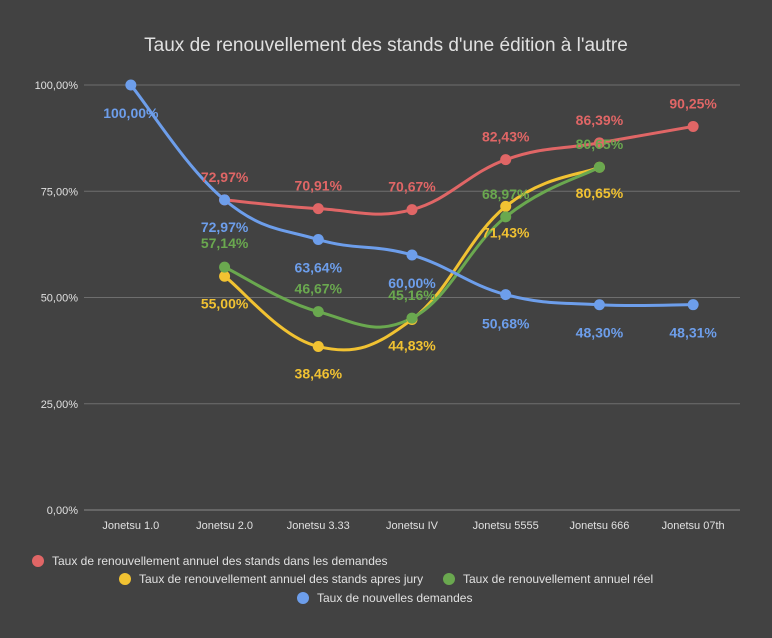  What do you see at coordinates (62, 511) in the screenshot?
I see `y-tick-label: 0,00%` at bounding box center [62, 511].